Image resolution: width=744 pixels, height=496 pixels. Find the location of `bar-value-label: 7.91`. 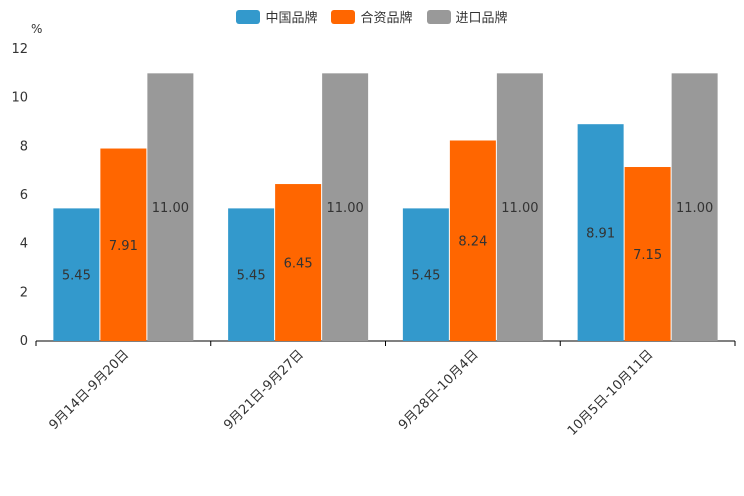

bar-value-label: 7.91 is located at coordinates (123, 246).